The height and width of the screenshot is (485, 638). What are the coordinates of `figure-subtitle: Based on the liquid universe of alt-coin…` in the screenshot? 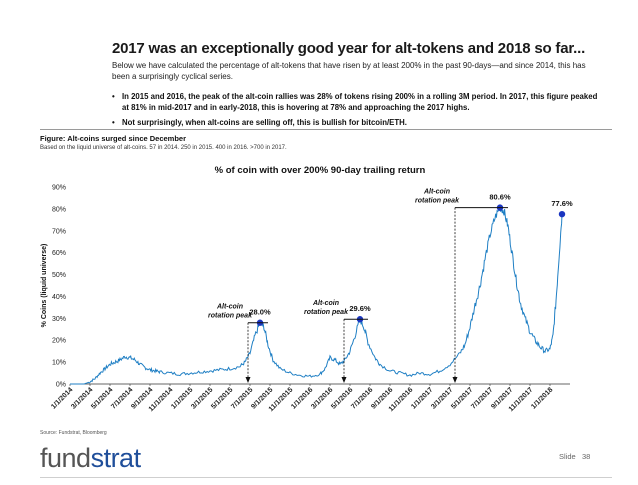 It's located at (163, 148).